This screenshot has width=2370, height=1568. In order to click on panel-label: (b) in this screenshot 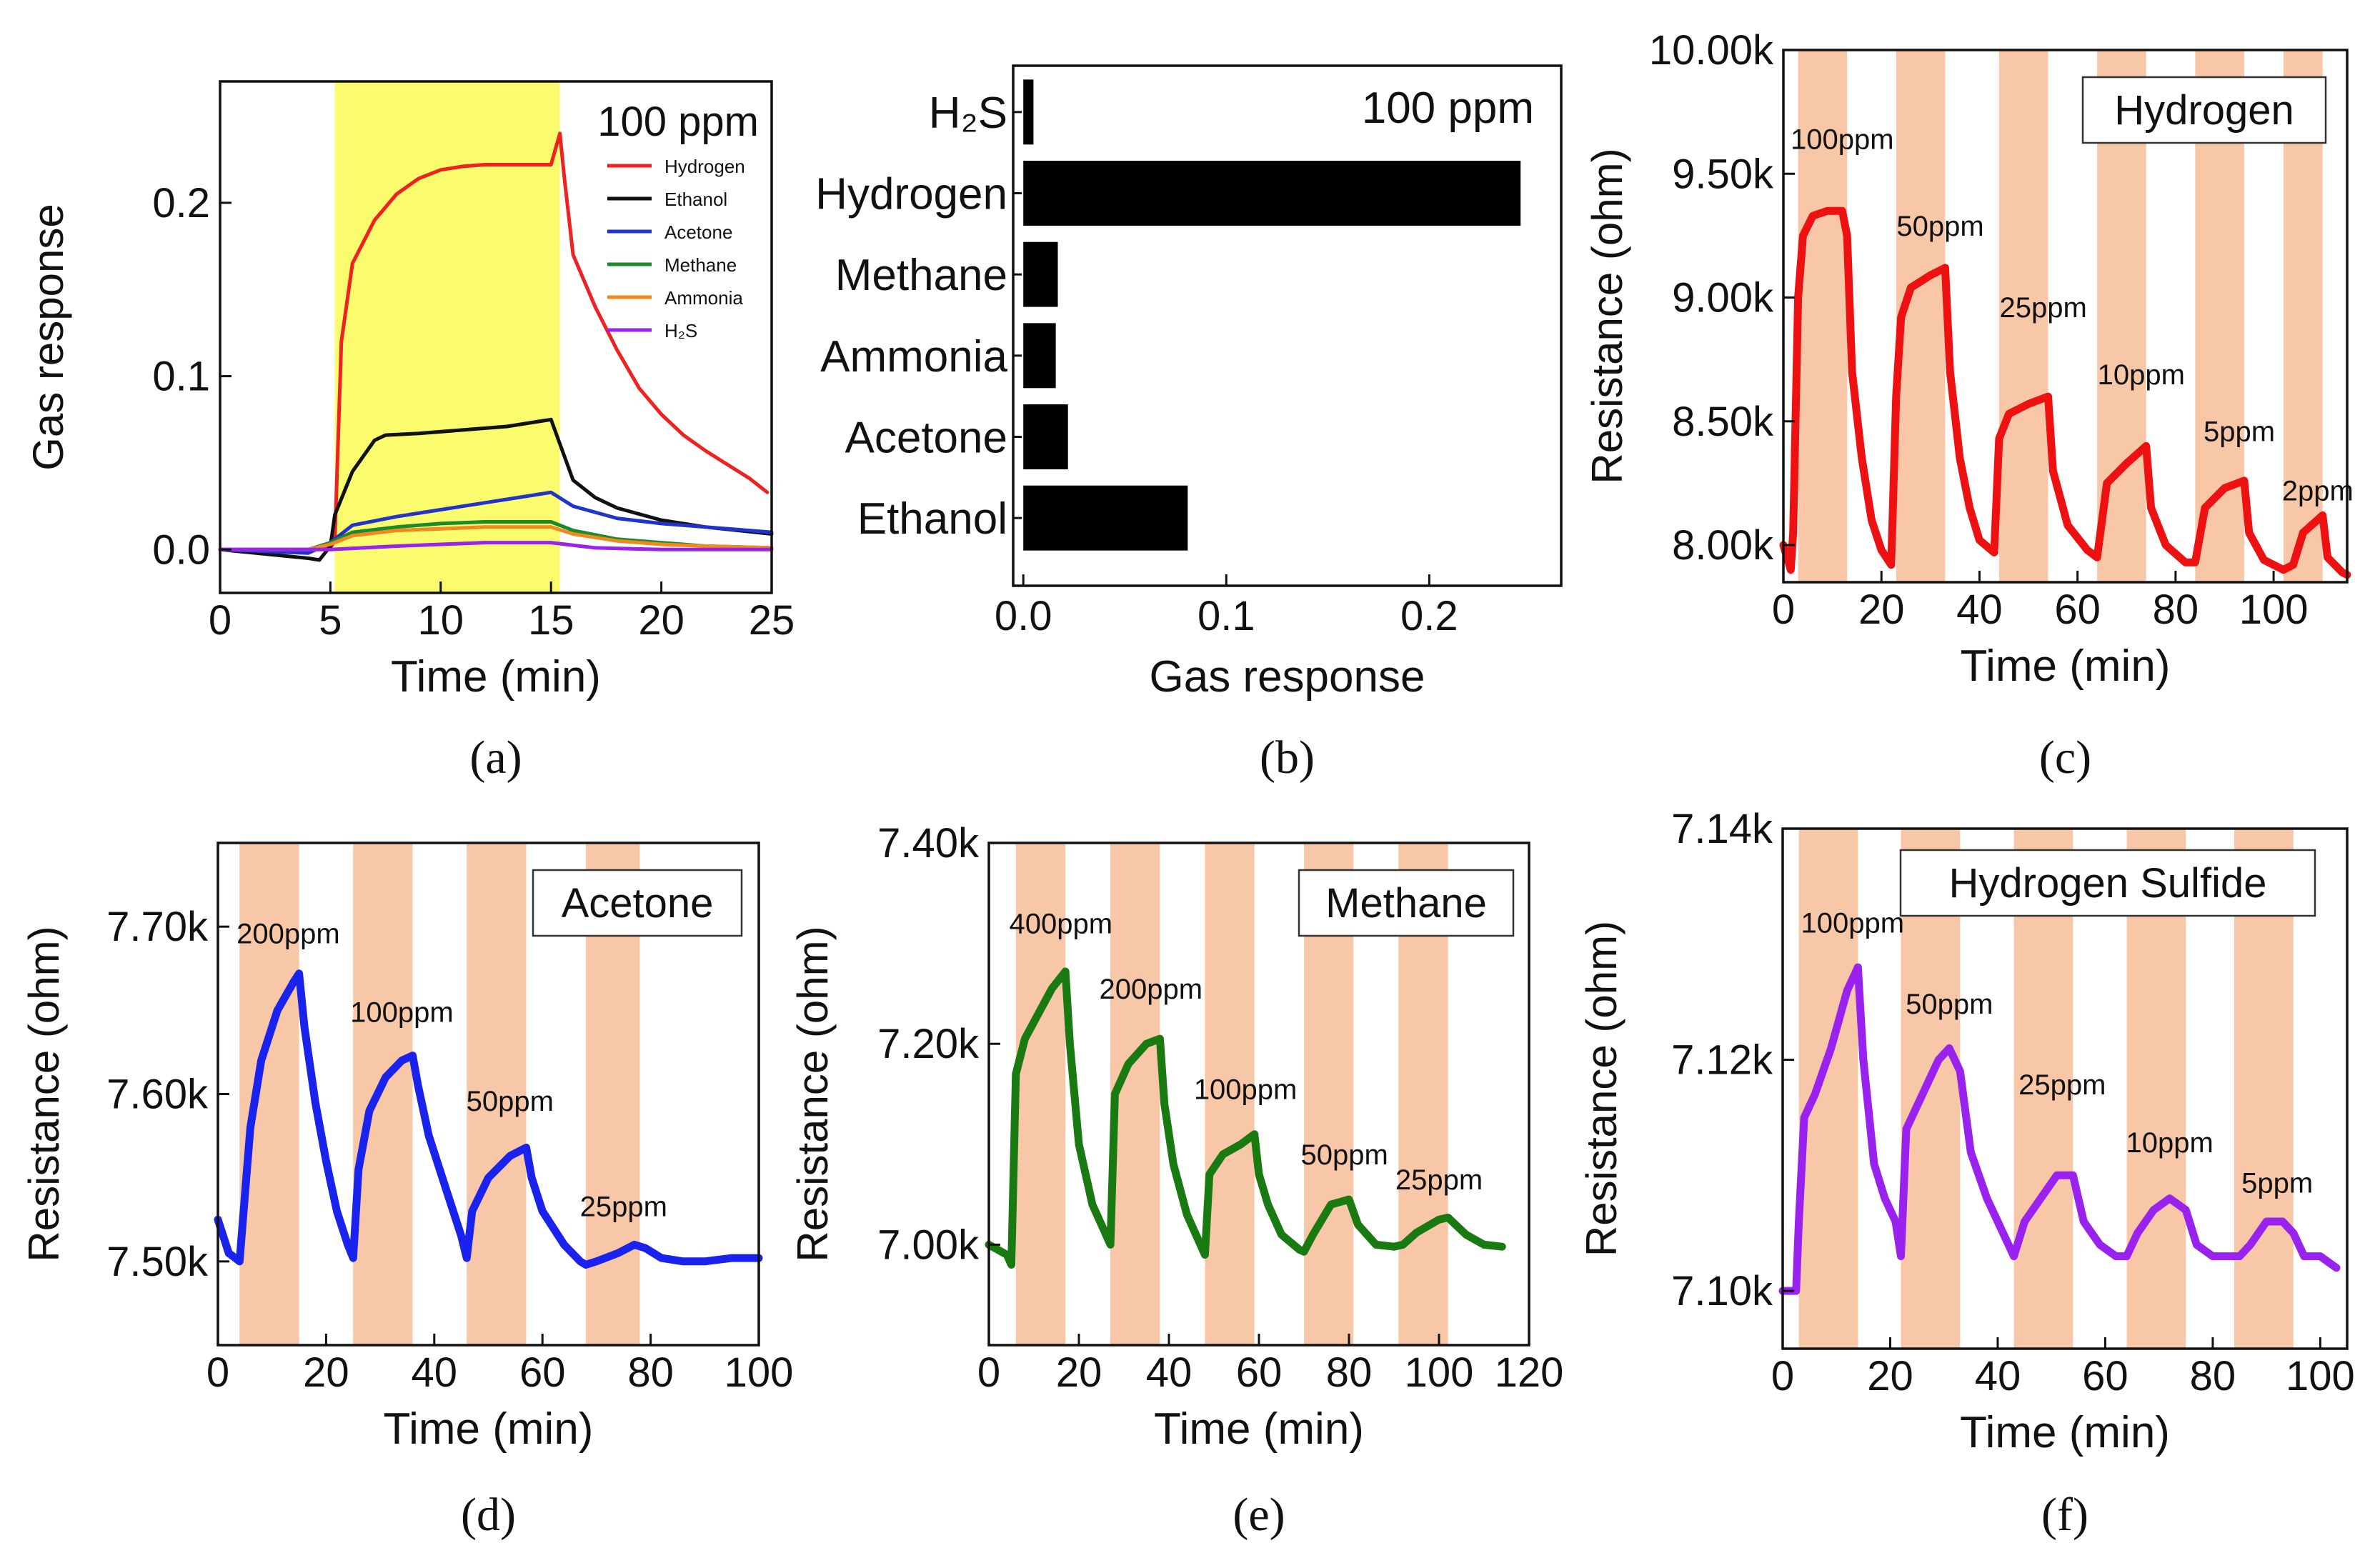, I will do `click(1287, 757)`.